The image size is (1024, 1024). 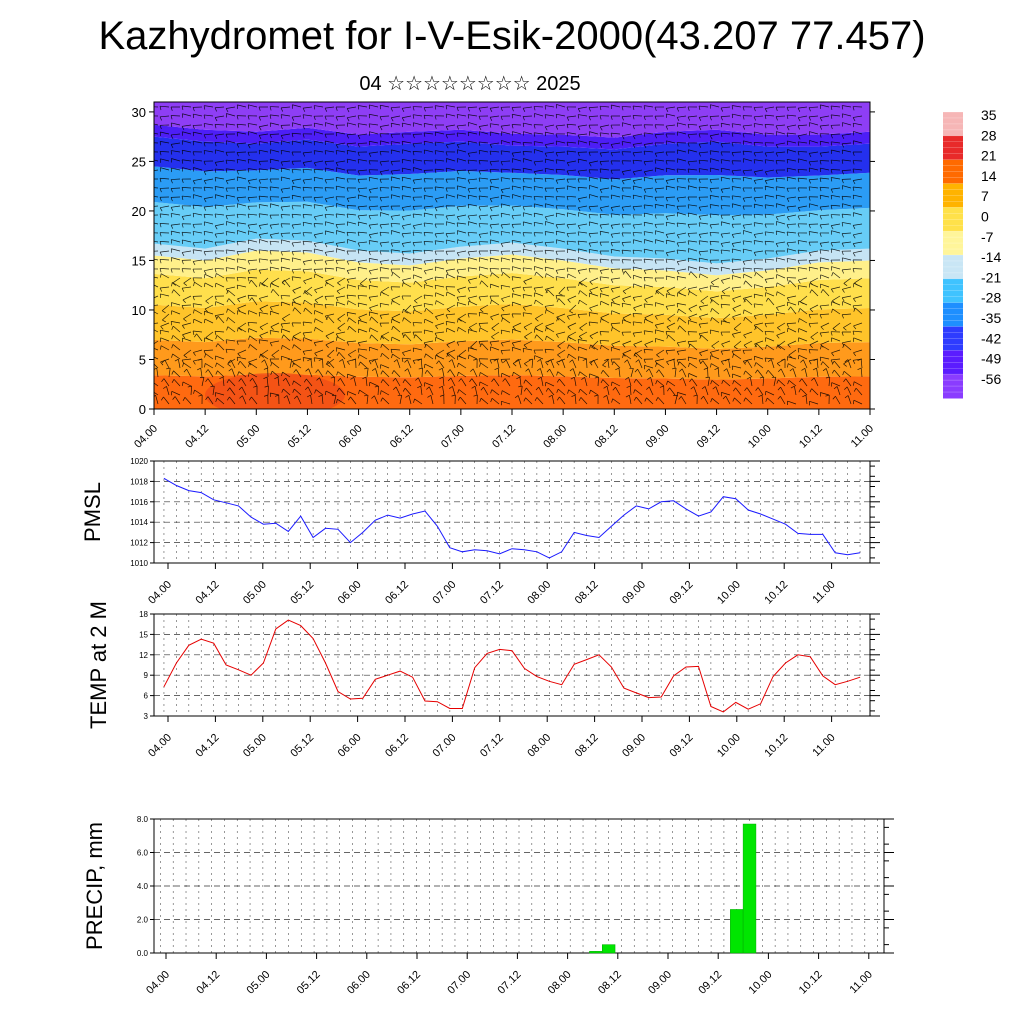 What do you see at coordinates (146, 437) in the screenshot?
I see `xs-xtick-label: 04.00` at bounding box center [146, 437].